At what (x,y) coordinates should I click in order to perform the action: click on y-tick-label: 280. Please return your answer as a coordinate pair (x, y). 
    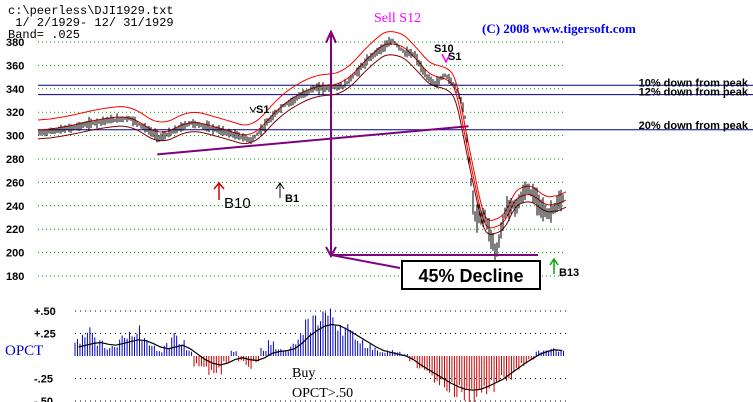
    Looking at the image, I should click on (15, 160).